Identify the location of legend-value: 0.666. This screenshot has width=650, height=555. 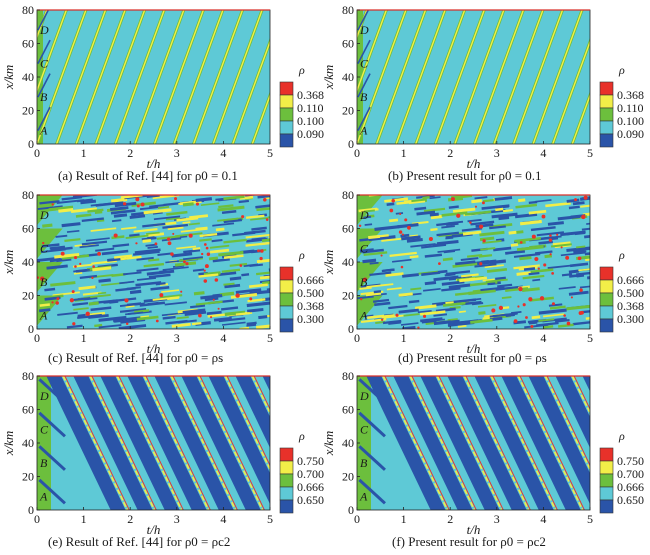
(630, 487).